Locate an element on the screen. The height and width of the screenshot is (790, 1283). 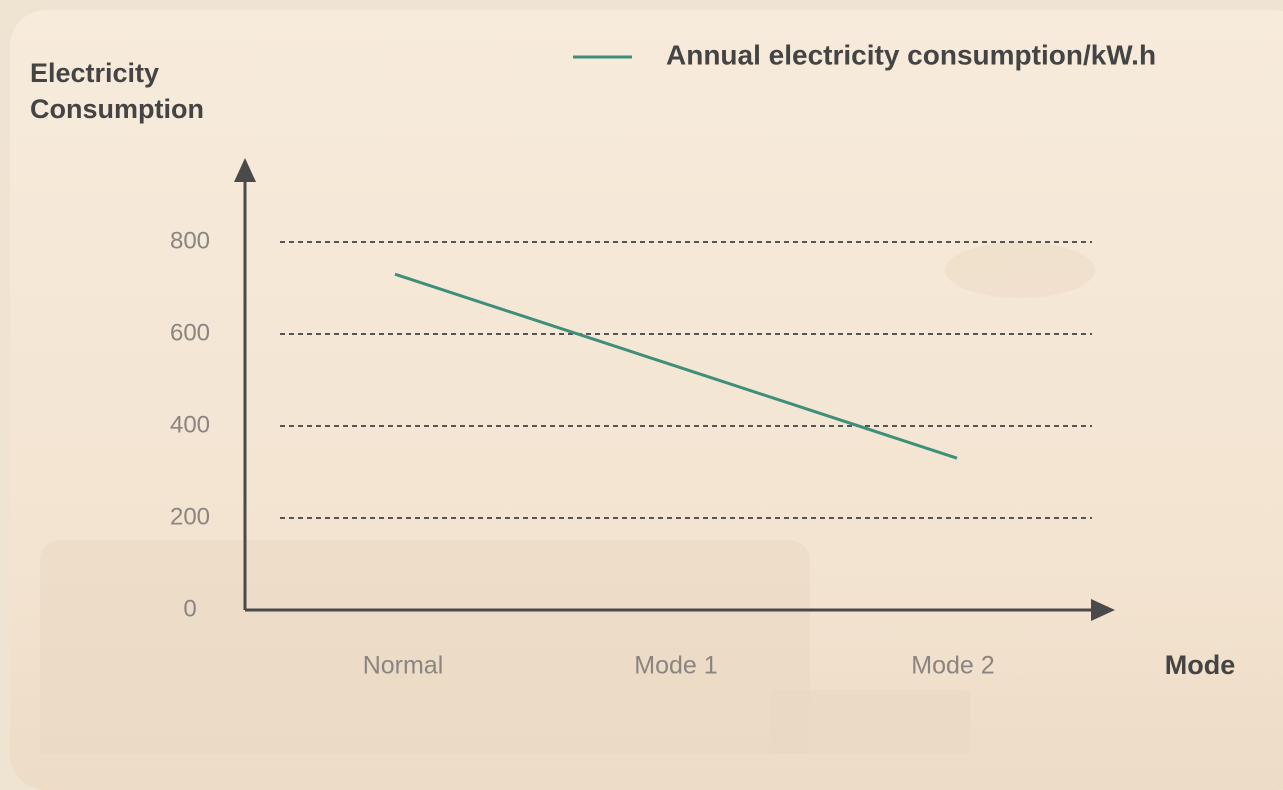
y-tick-label: 600 is located at coordinates (190, 332).